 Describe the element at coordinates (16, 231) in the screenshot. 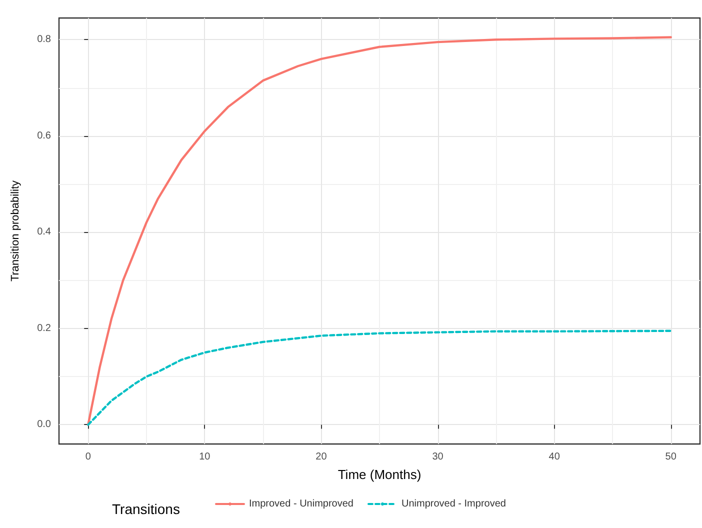

I see `y-axis-title: Transition probability` at that location.